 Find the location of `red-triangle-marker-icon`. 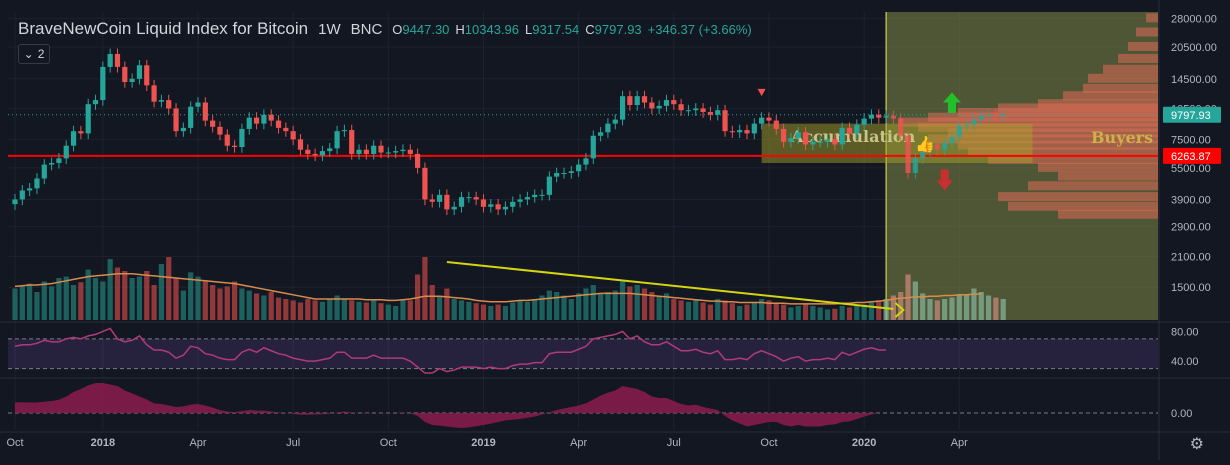

red-triangle-marker-icon is located at coordinates (761, 92).